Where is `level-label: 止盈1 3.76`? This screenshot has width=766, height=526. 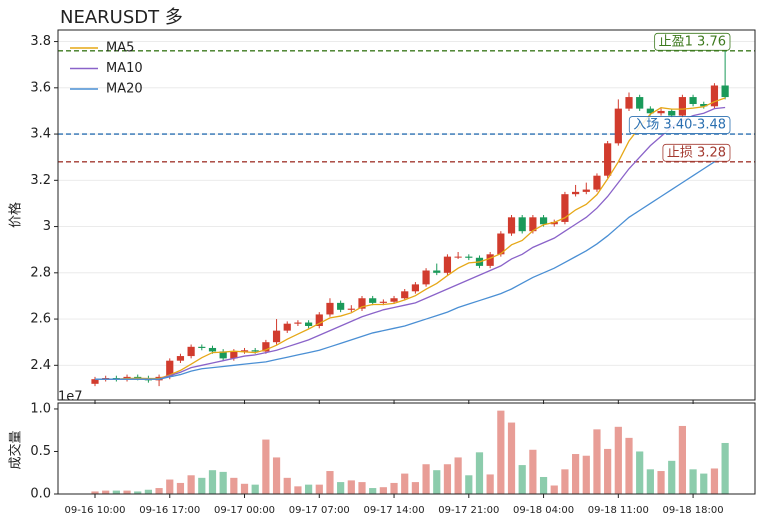
level-label: 止盈1 3.76 is located at coordinates (692, 41).